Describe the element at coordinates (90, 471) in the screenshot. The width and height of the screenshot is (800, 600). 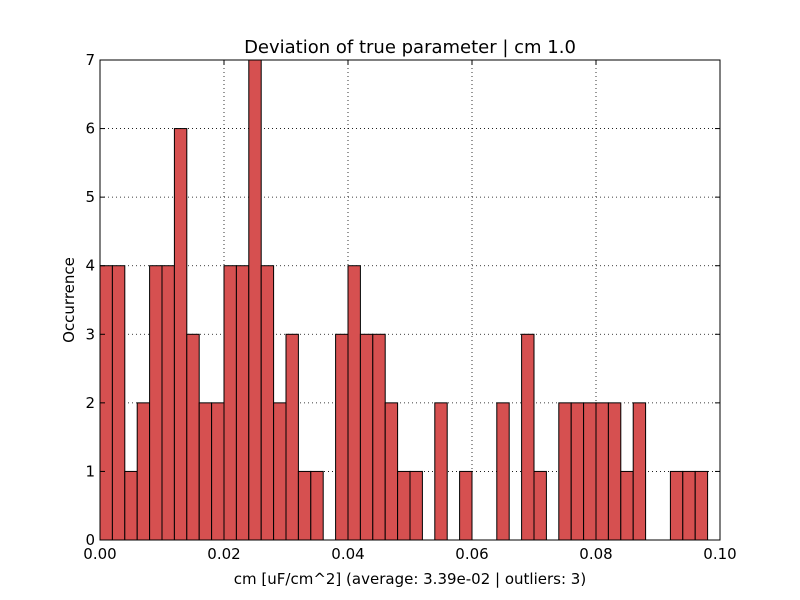
I see `y-tick-label: 1` at that location.